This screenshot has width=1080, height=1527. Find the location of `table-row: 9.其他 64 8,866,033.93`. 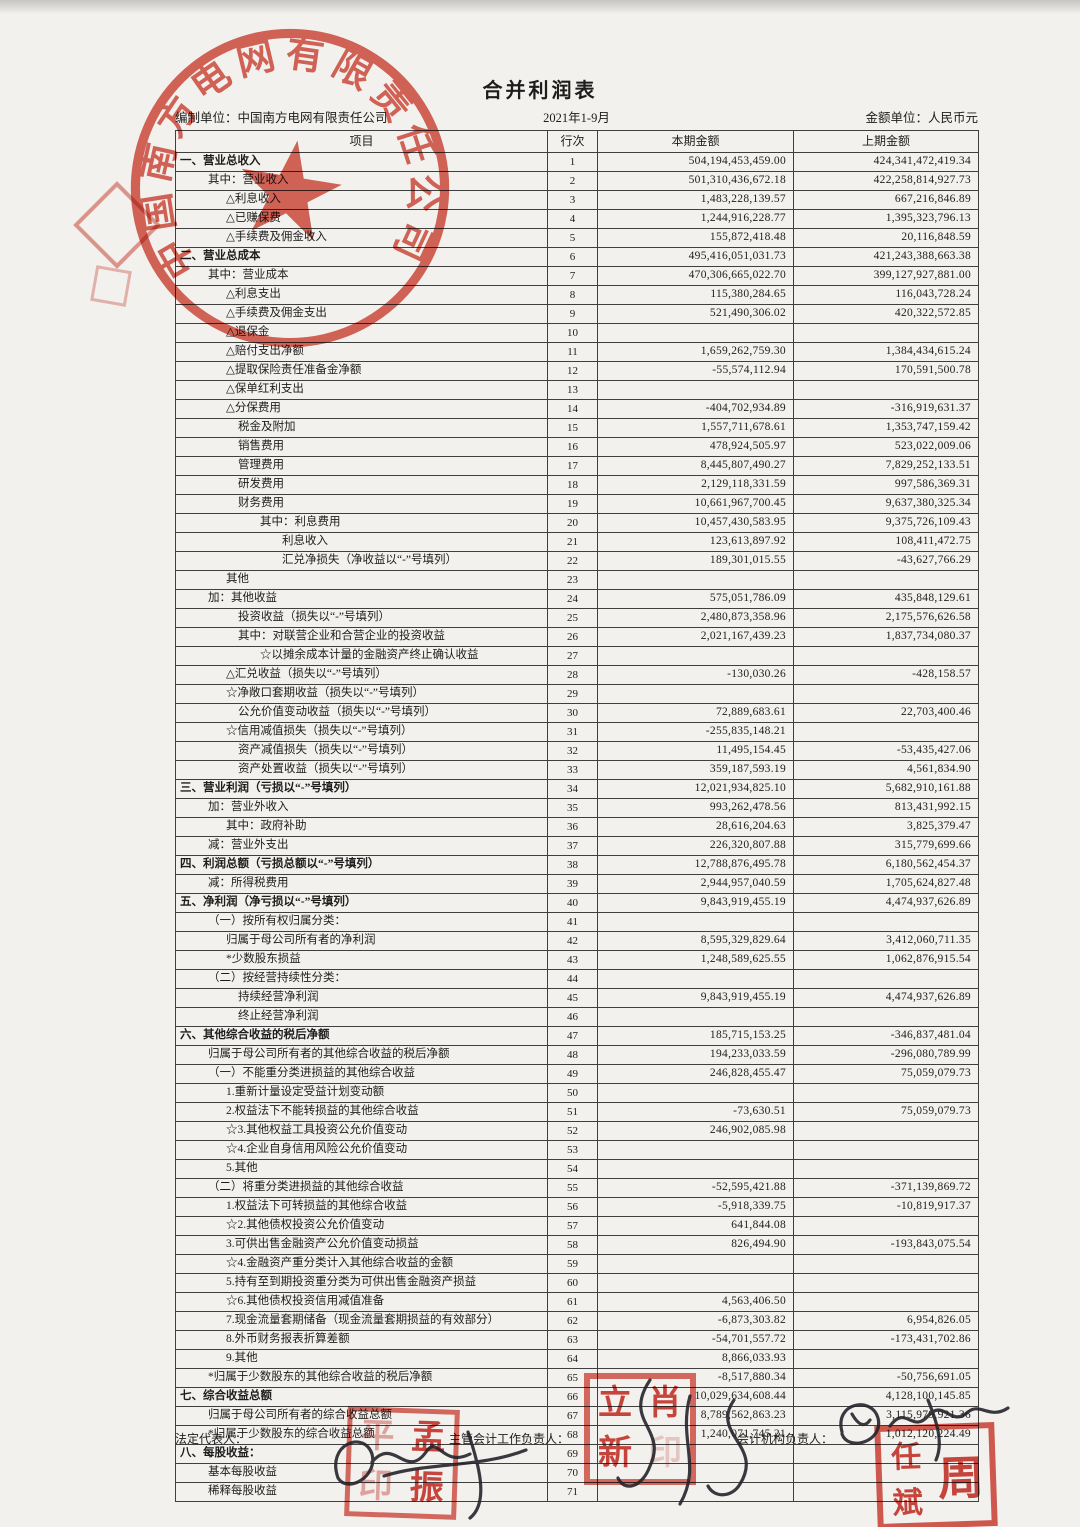

table-row: 9.其他 64 8,866,033.93 is located at coordinates (577, 1359).